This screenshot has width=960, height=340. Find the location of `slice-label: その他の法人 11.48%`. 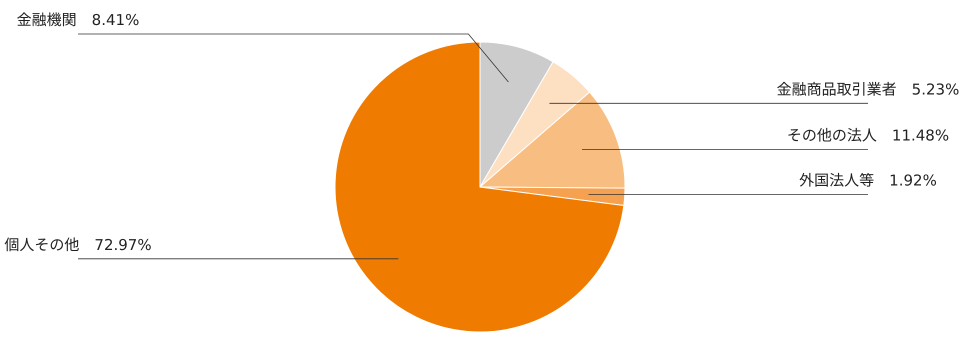

slice-label: その他の法人 11.48% is located at coordinates (868, 135).